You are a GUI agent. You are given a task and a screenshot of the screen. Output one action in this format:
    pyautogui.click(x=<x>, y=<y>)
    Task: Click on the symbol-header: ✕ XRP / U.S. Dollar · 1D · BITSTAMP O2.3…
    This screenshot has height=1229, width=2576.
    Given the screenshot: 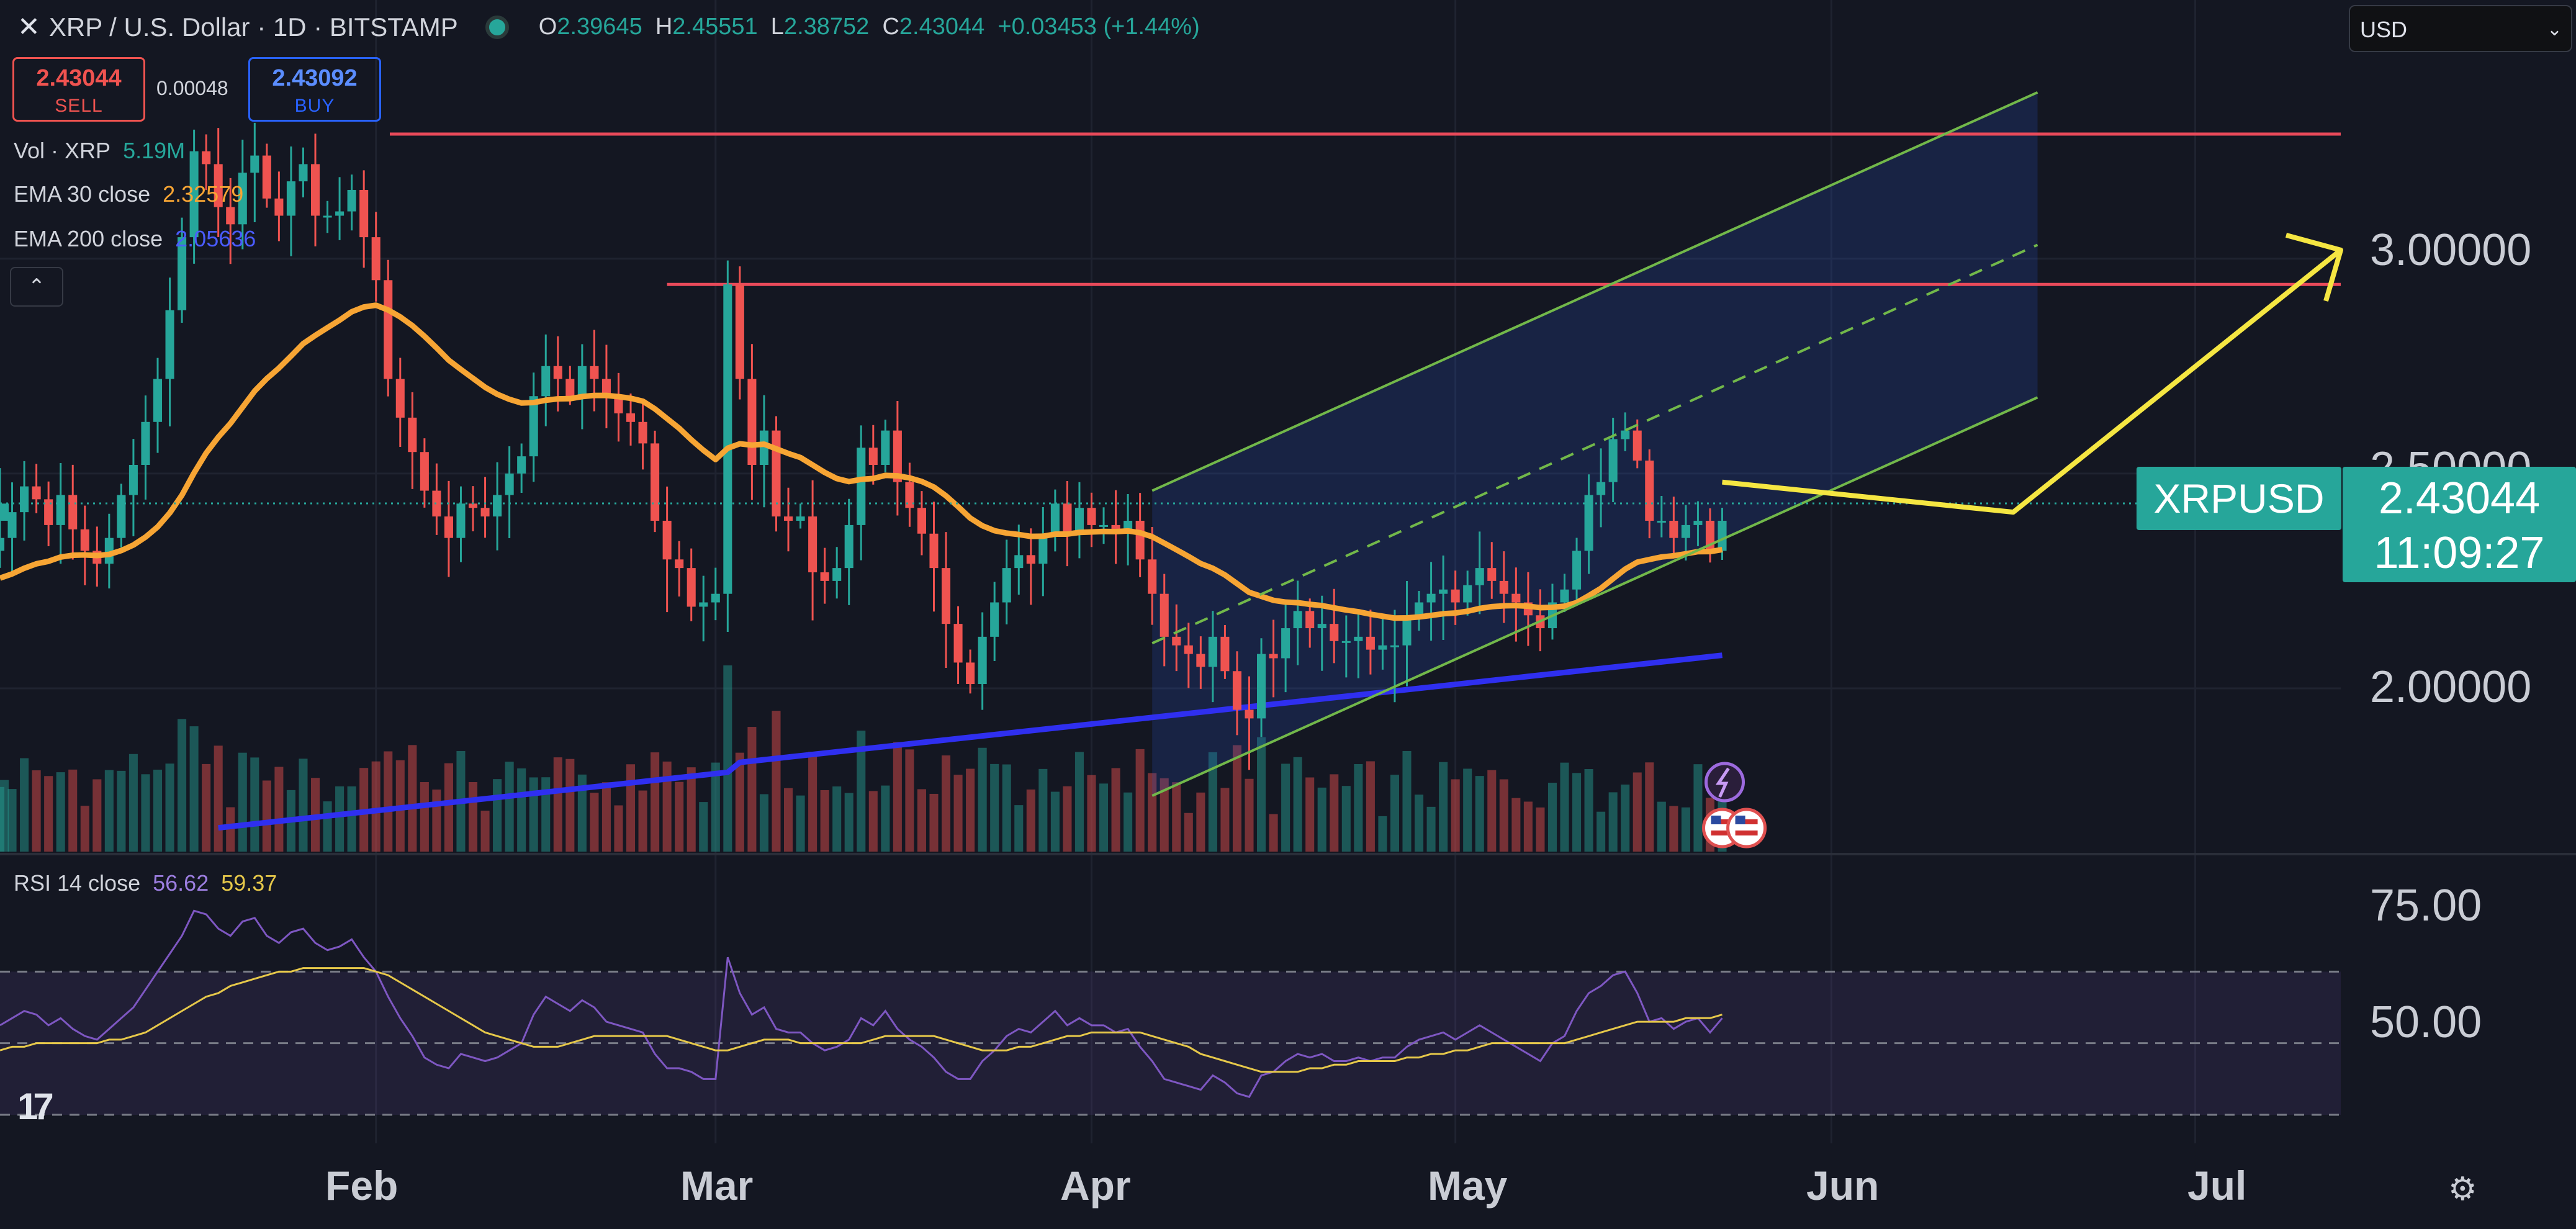 What is the action you would take?
    pyautogui.click(x=608, y=27)
    